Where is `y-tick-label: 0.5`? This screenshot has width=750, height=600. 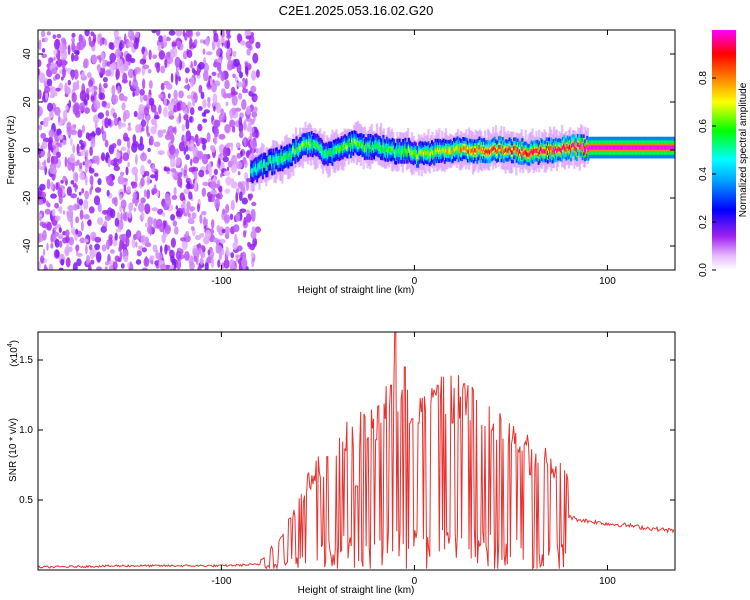
y-tick-label: 0.5 is located at coordinates (26, 500).